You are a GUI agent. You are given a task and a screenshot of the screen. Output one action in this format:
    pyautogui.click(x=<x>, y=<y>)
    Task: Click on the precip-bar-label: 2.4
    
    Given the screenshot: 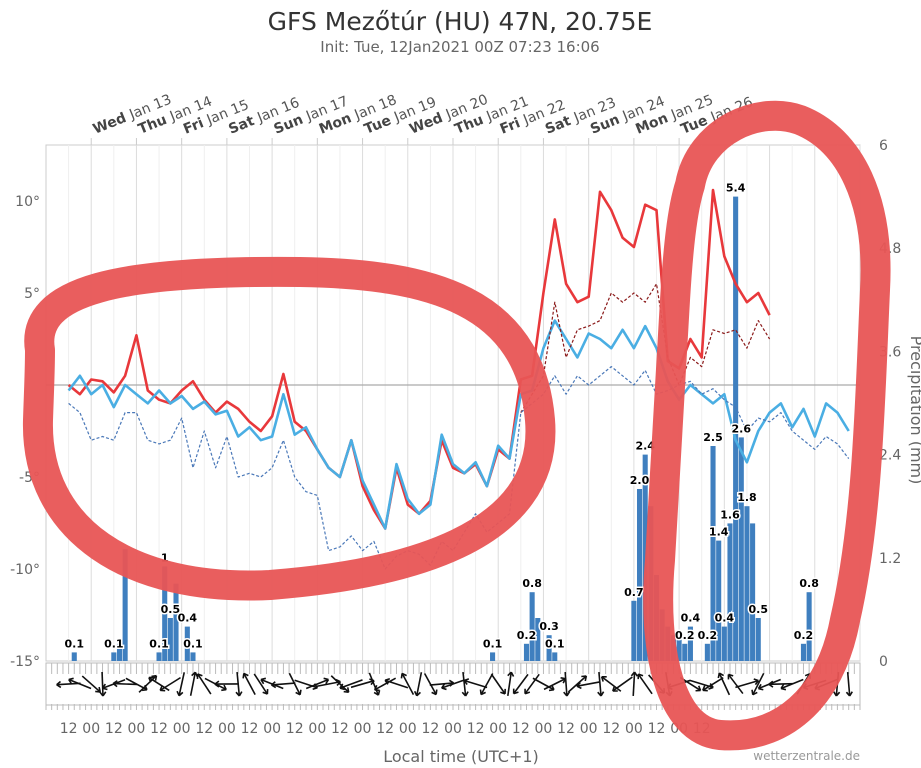 What is the action you would take?
    pyautogui.click(x=645, y=446)
    